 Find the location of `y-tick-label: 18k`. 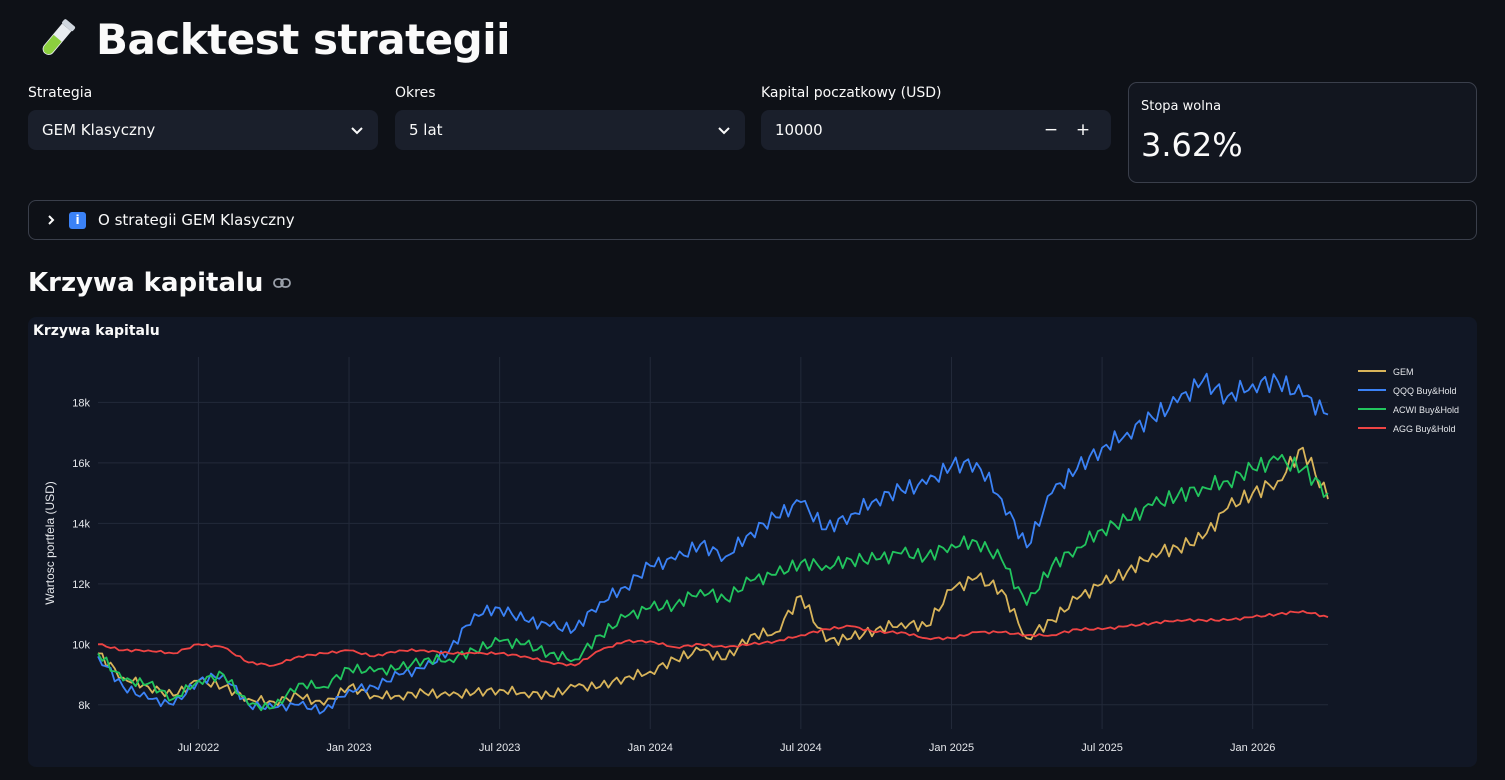

y-tick-label: 18k is located at coordinates (81, 403).